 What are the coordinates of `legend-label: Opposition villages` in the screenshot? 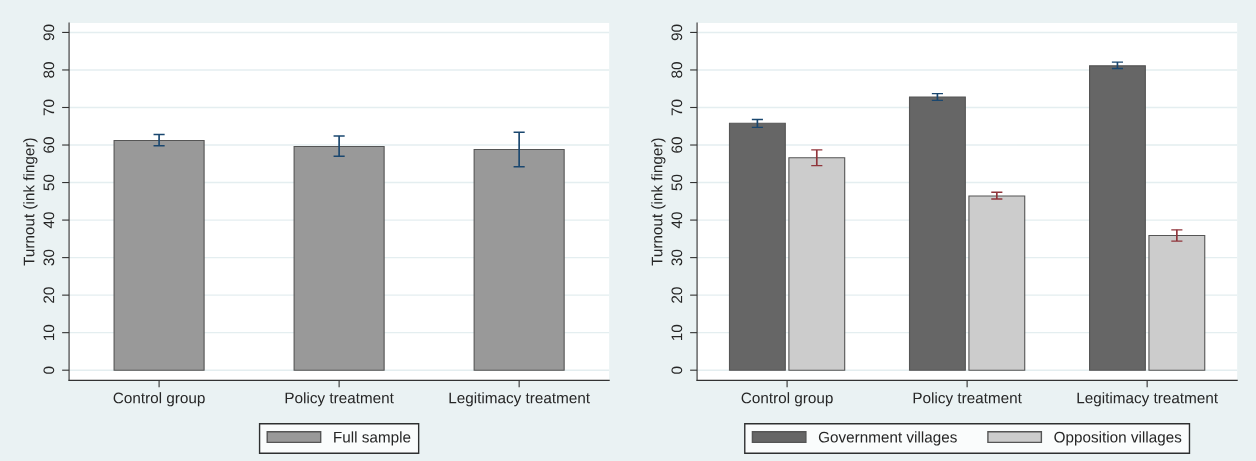 It's located at (1118, 438).